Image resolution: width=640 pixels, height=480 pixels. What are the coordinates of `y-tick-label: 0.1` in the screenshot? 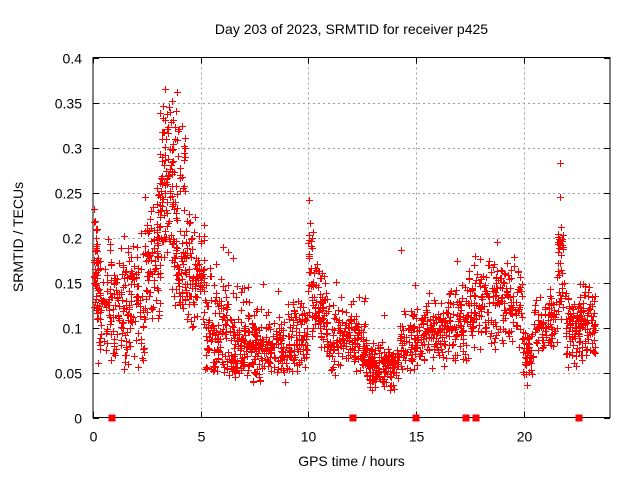 It's located at (73, 329).